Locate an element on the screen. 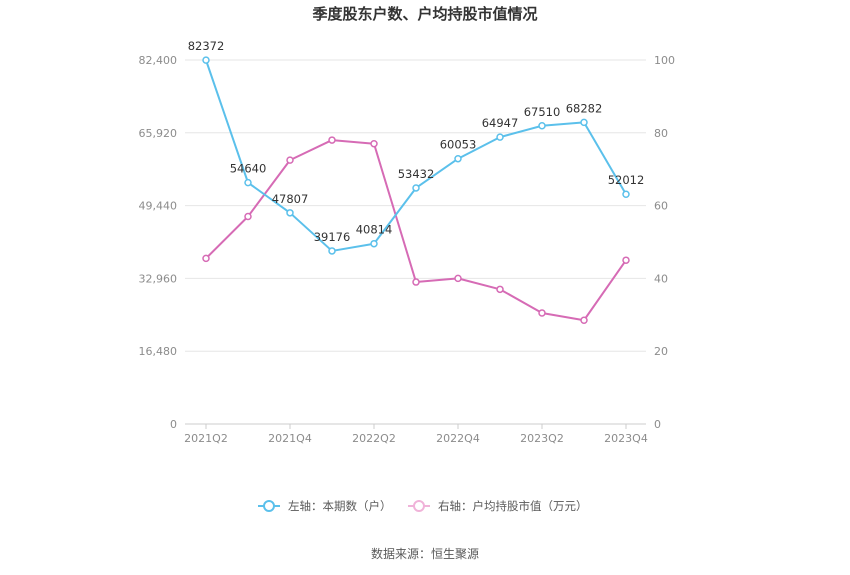  left-tick-label: 82,400 is located at coordinates (158, 60).